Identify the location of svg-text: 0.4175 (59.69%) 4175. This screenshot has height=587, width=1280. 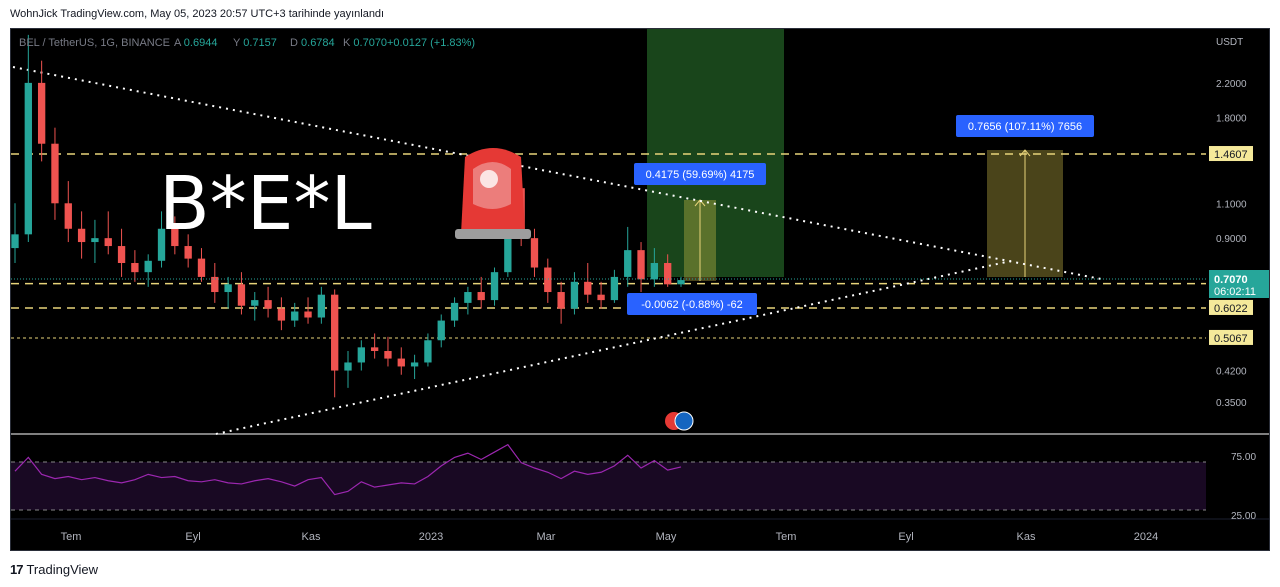
(700, 175).